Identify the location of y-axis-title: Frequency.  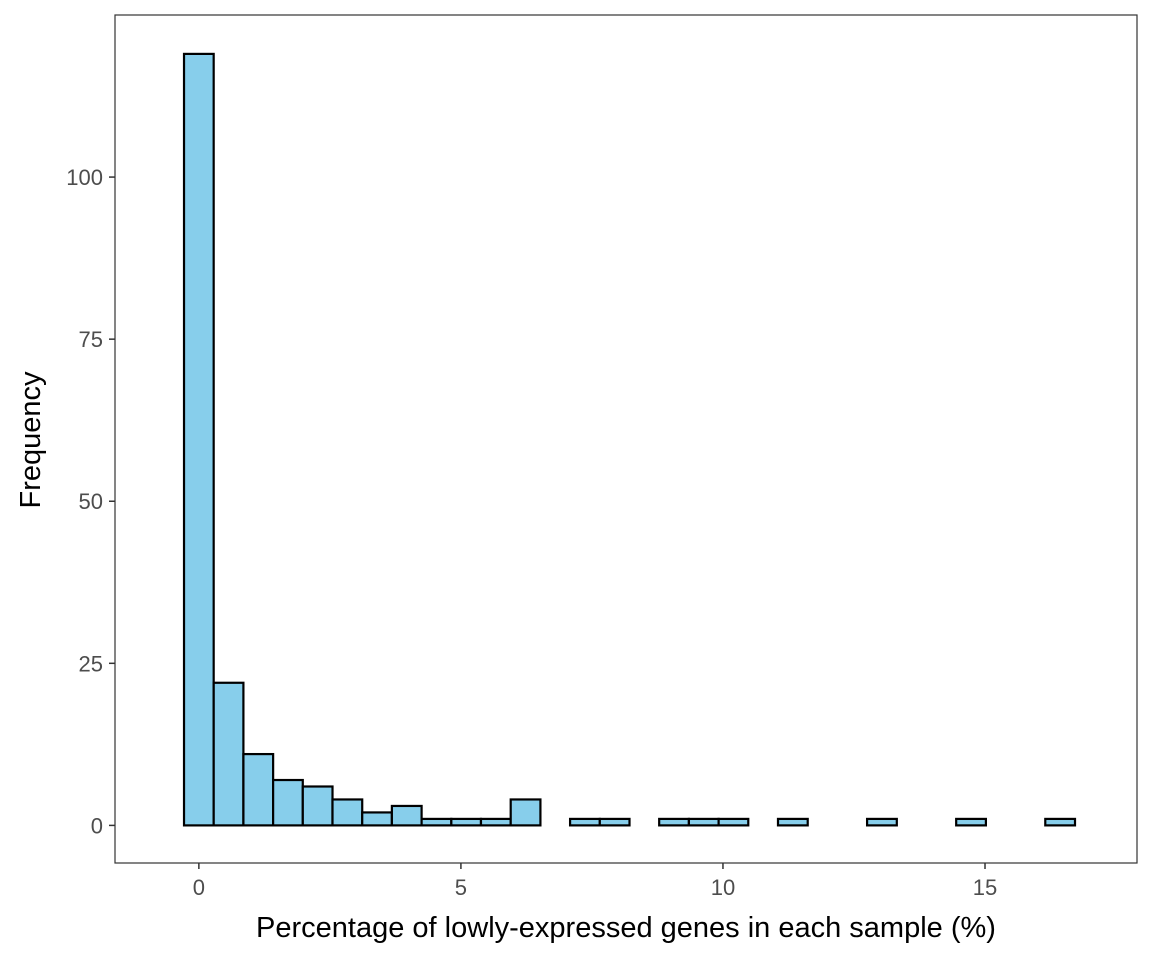
(31, 440).